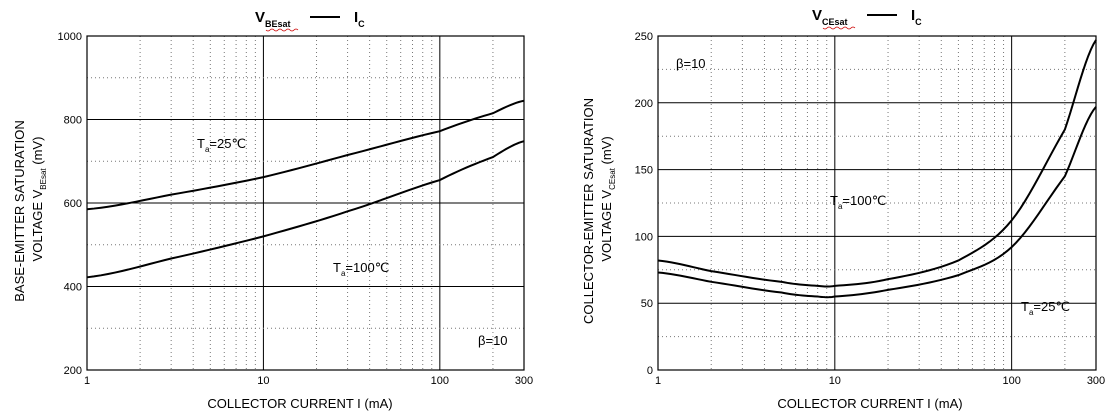 This screenshot has width=1115, height=416. I want to click on y-tick-label: 0, so click(650, 371).